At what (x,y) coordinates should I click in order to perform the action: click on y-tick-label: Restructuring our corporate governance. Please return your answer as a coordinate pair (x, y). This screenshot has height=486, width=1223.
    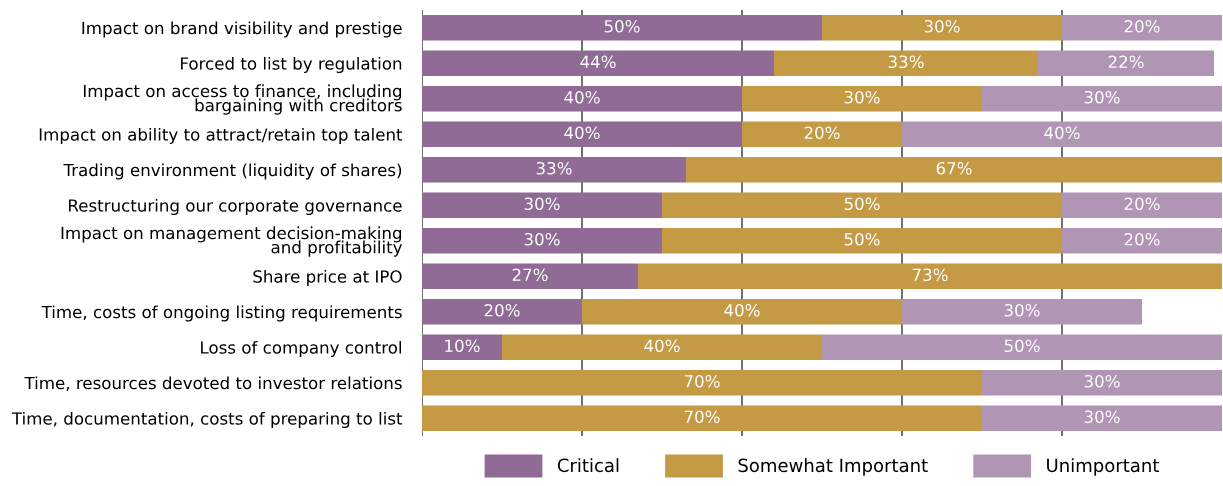
    Looking at the image, I should click on (235, 207).